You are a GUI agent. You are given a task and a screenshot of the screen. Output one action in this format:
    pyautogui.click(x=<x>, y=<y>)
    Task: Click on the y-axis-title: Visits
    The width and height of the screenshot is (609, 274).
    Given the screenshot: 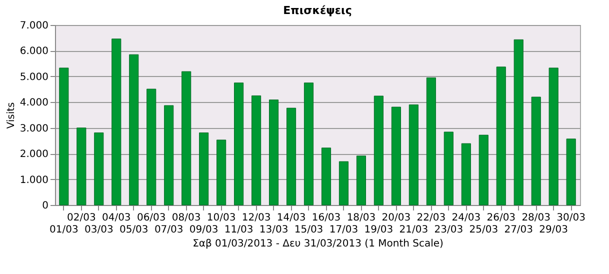 What is the action you would take?
    pyautogui.click(x=11, y=115)
    